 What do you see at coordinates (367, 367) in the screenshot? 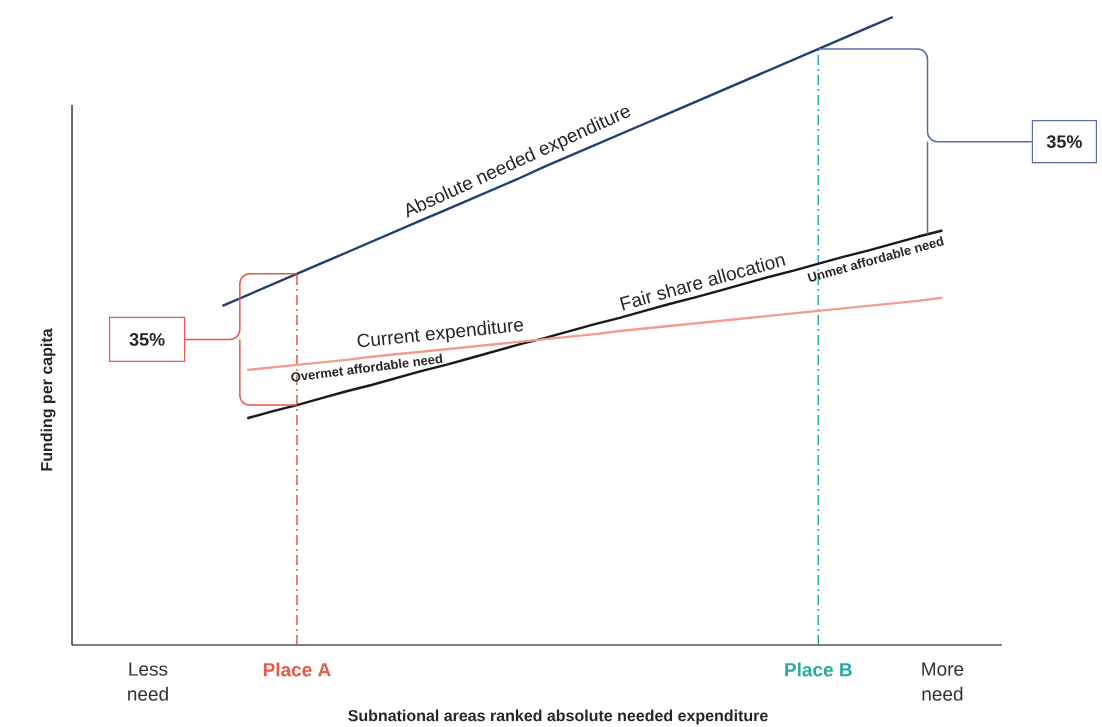
I see `annotation: Overmet affordable need` at bounding box center [367, 367].